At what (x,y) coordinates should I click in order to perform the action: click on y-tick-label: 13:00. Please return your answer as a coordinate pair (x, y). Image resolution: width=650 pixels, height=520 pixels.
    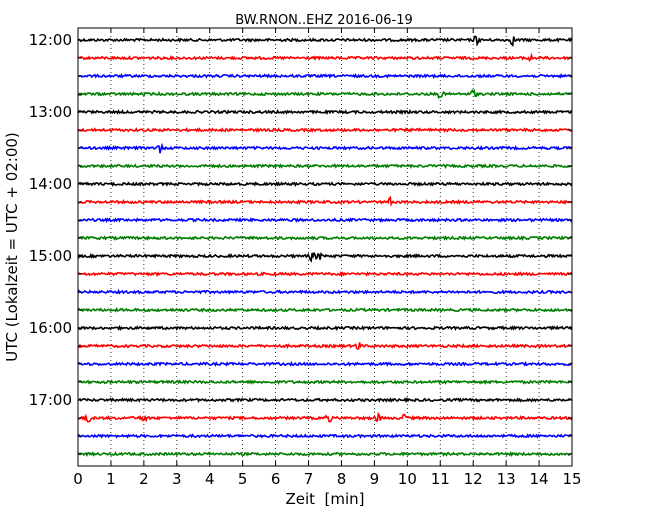
    Looking at the image, I should click on (50, 112).